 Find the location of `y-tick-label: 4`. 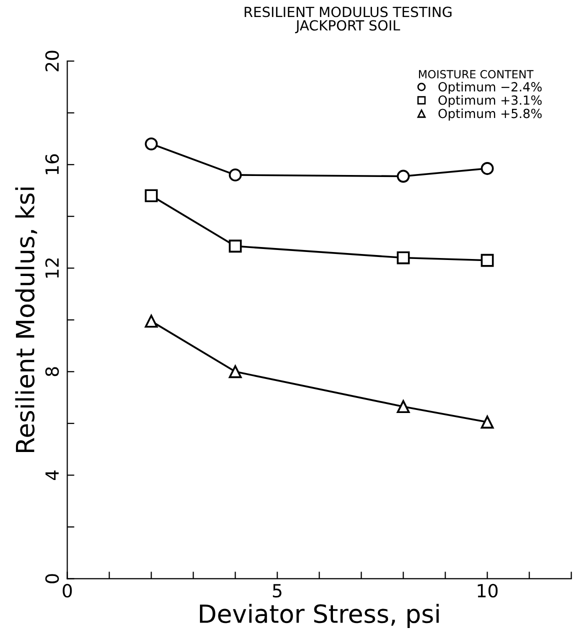

y-tick-label: 4 is located at coordinates (52, 475).